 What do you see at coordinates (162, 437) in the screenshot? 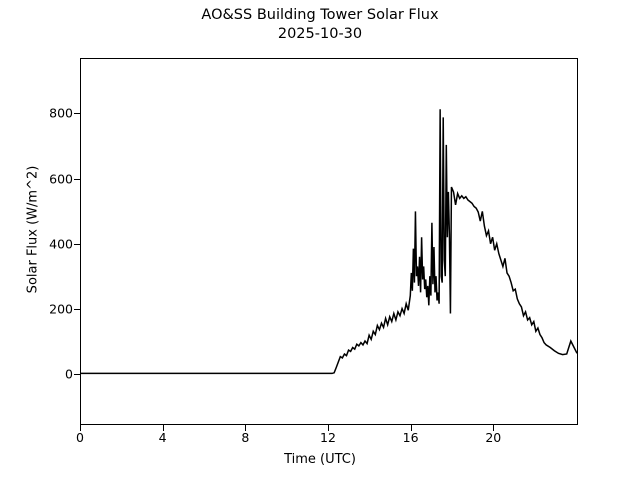
I see `x-tick-label: 4` at bounding box center [162, 437].